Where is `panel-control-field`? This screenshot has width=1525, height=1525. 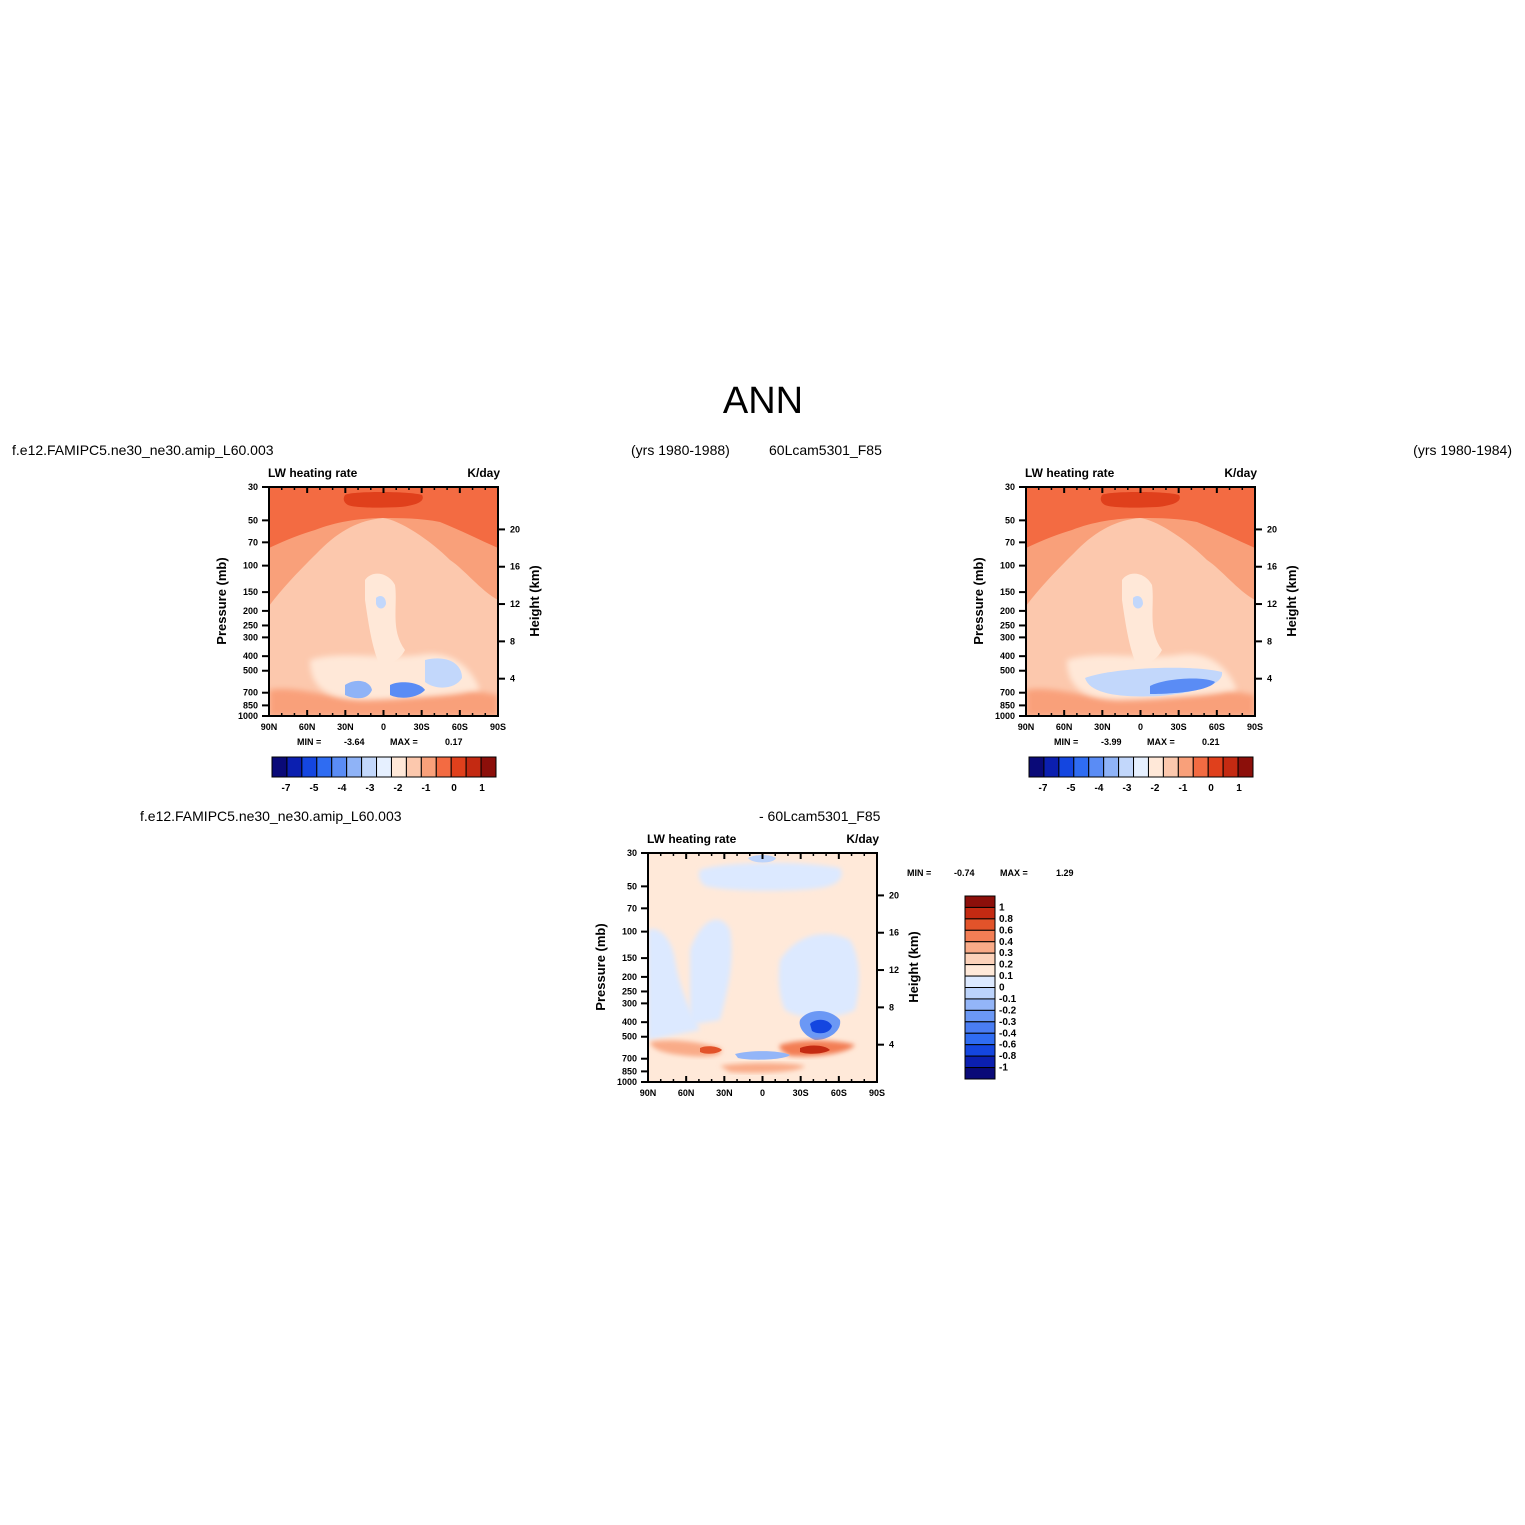 panel-control-field is located at coordinates (1140, 601).